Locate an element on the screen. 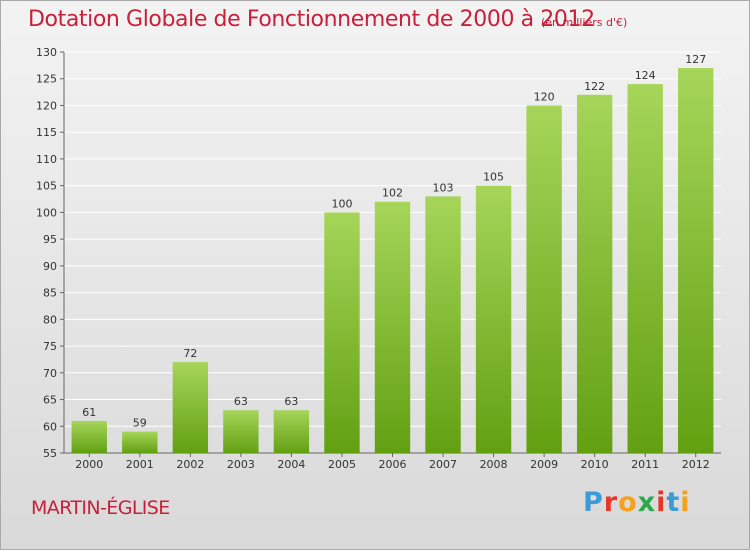 Image resolution: width=750 pixels, height=551 pixels. bar-2007 is located at coordinates (443, 325).